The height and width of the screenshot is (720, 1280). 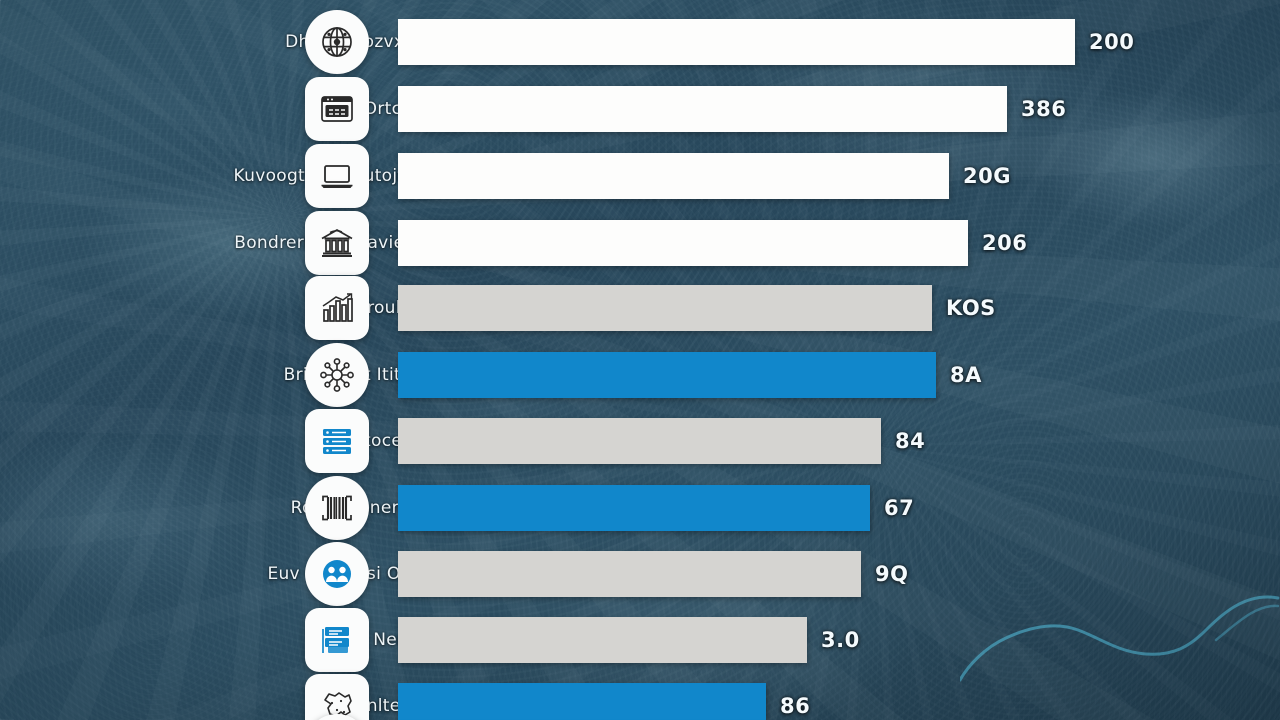 I want to click on chart-row: Euv Coveytsi Oel, 9Q, so click(x=640, y=573).